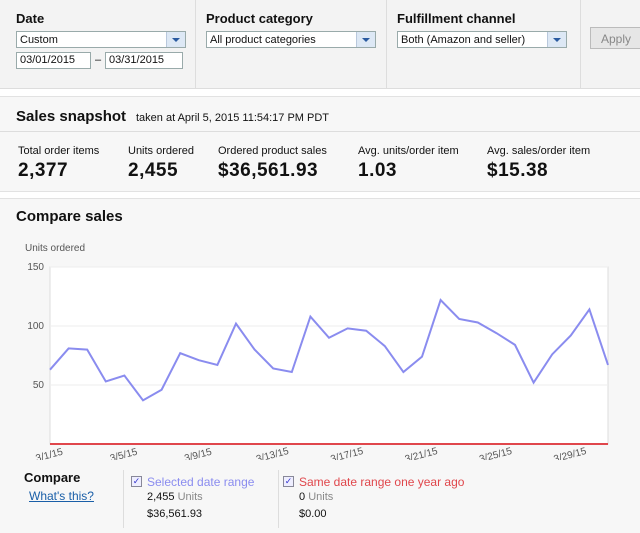 This screenshot has height=533, width=640. I want to click on product-select-text: All product categories, so click(263, 40).